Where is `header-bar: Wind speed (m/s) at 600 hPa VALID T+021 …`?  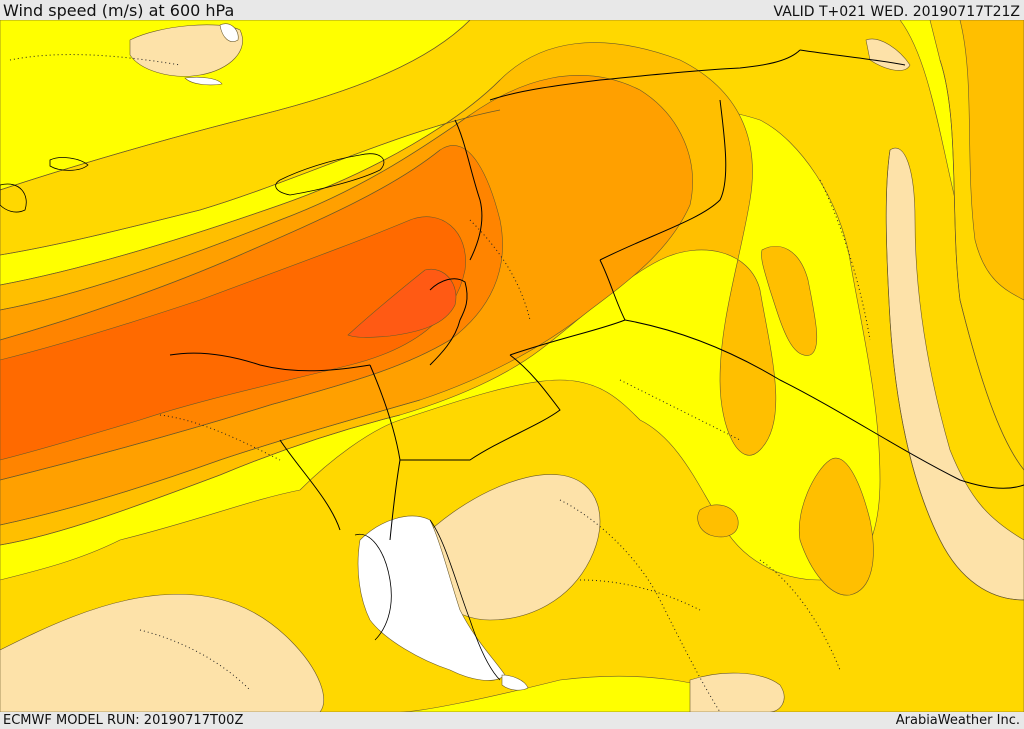
header-bar: Wind speed (m/s) at 600 hPa VALID T+021 … is located at coordinates (512, 10).